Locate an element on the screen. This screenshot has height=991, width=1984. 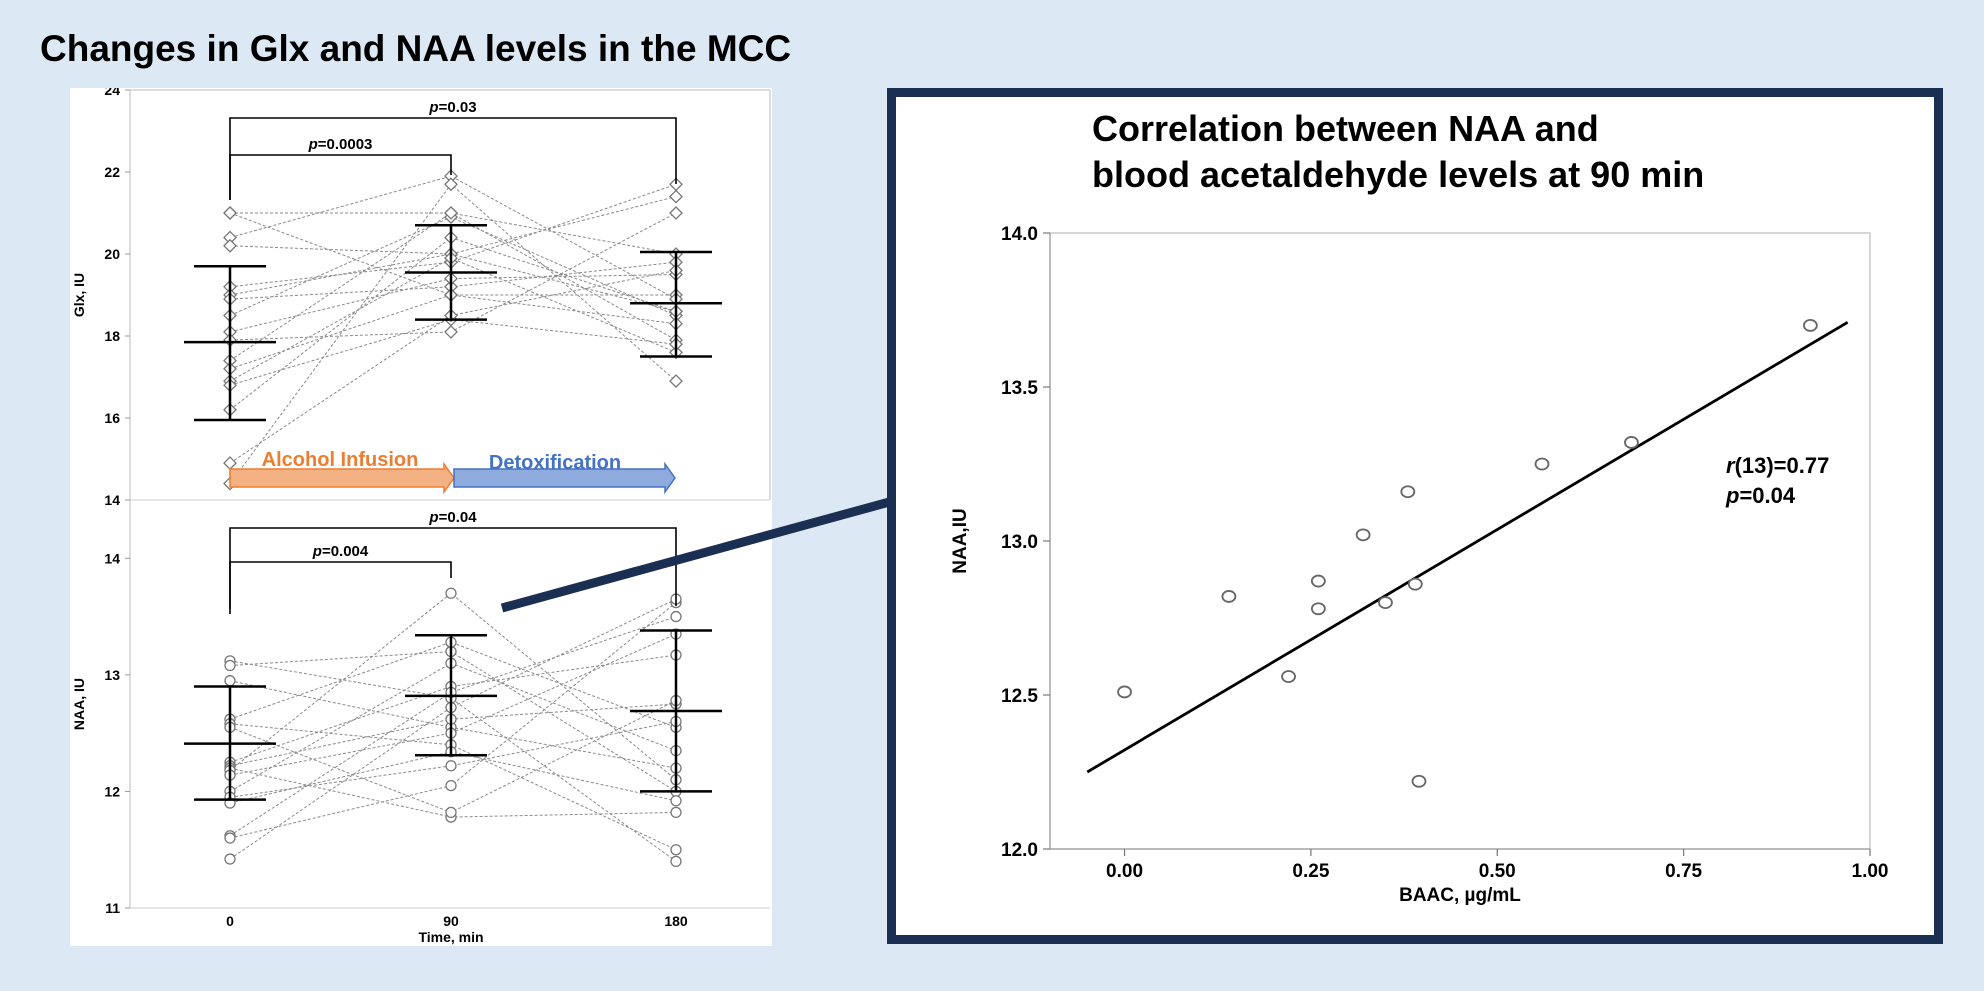
r-statistic: r(13)=0.77 is located at coordinates (1777, 465).